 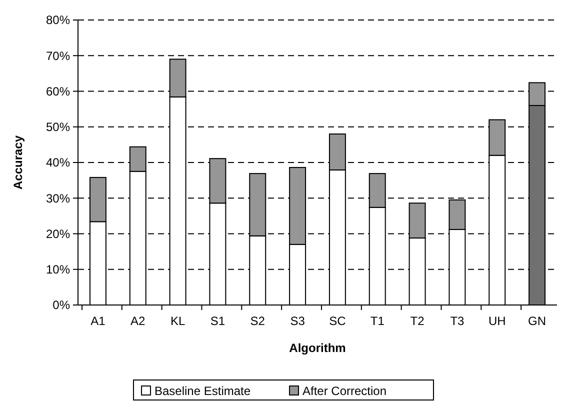 I want to click on y-tick-label: 20%, so click(x=58, y=233).